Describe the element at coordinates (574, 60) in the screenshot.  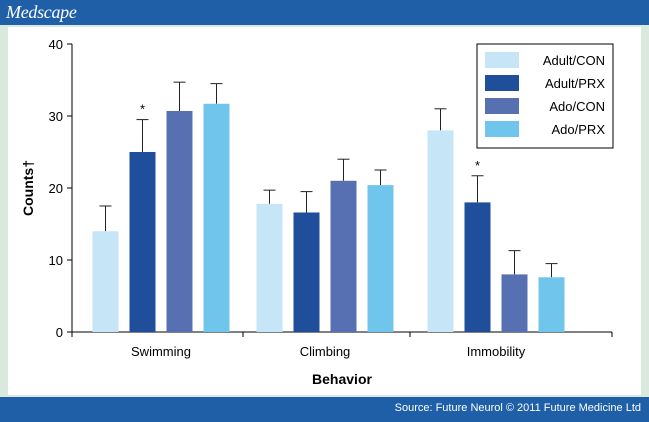
I see `legend-label: Adult/CON` at that location.